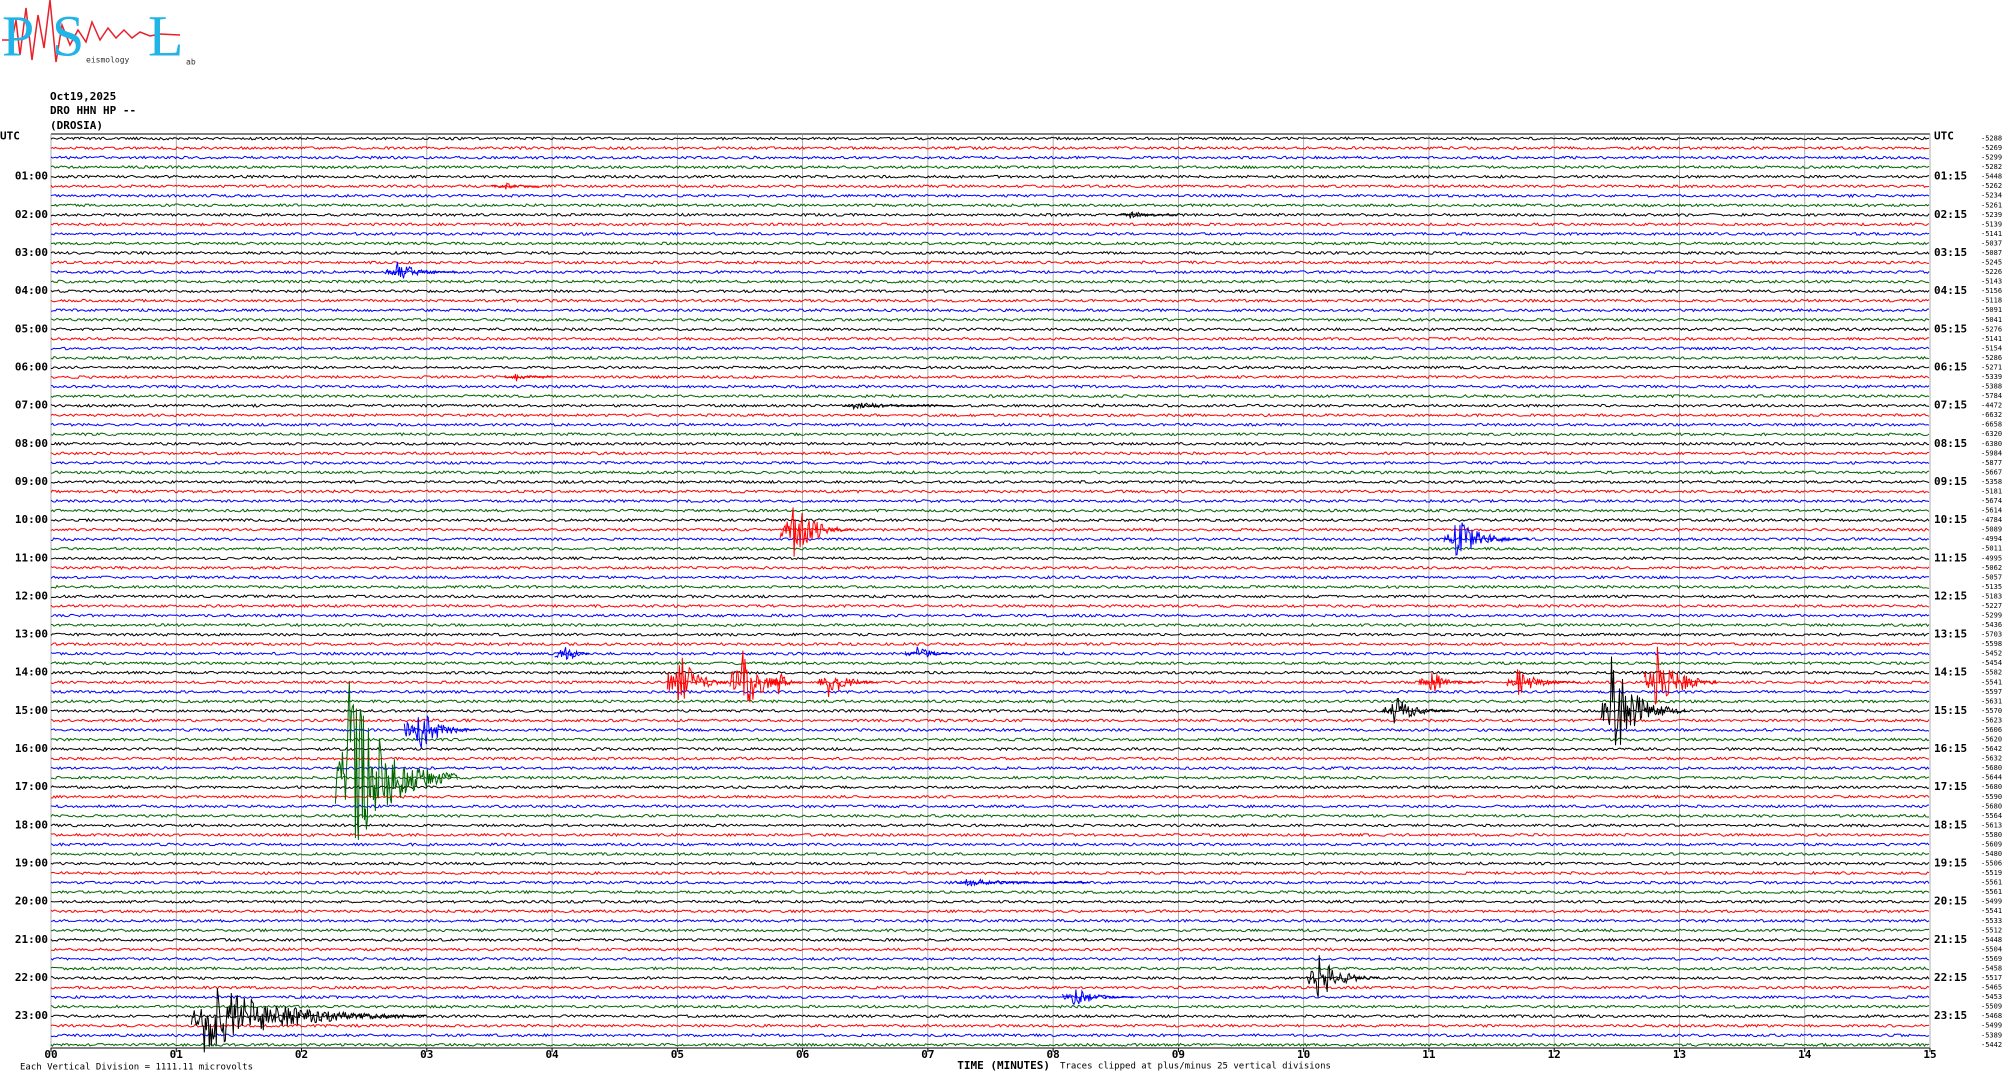 The height and width of the screenshot is (1080, 2010). Describe the element at coordinates (1950, 939) in the screenshot. I see `hour-label-right: 21:15` at that location.